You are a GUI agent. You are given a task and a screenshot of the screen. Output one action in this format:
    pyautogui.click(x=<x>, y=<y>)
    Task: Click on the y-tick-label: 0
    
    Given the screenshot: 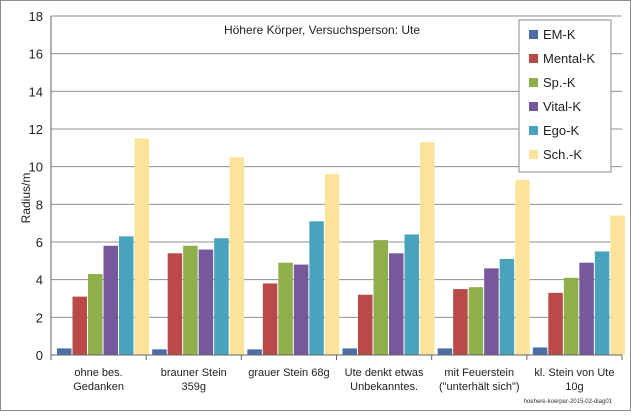 What is the action you would take?
    pyautogui.click(x=39, y=355)
    